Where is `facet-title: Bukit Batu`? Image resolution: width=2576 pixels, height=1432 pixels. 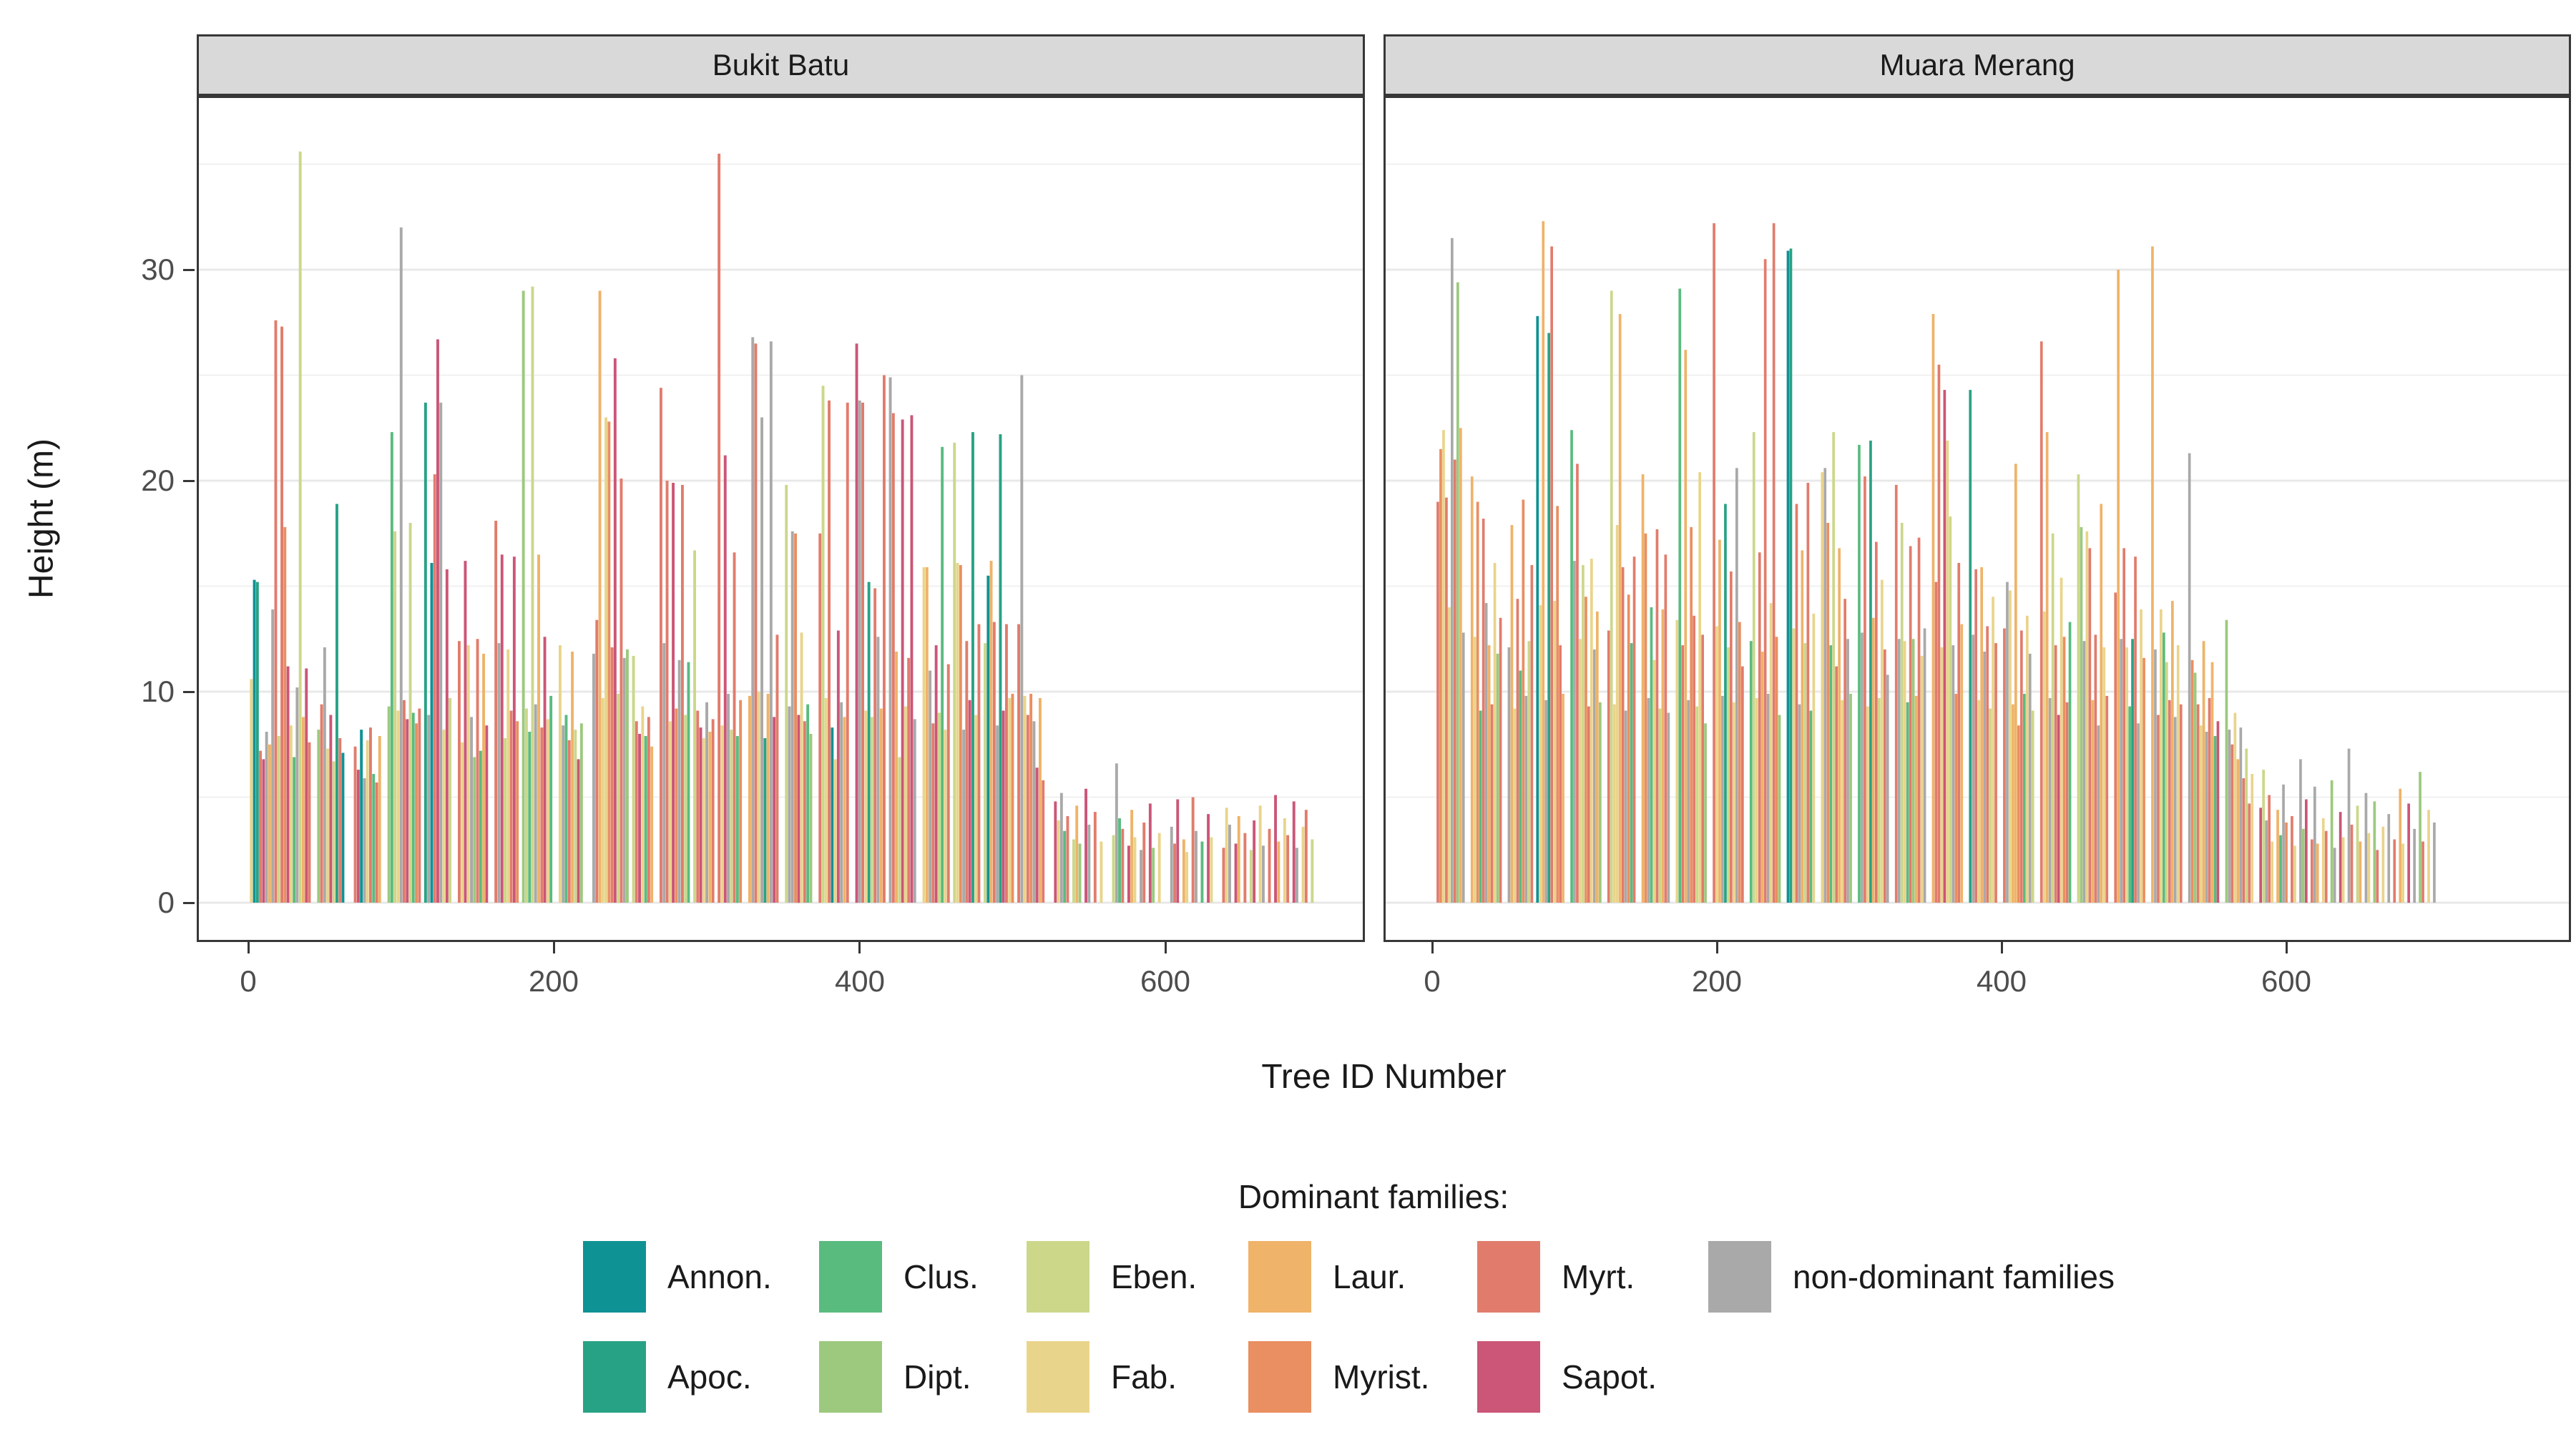 facet-title: Bukit Batu is located at coordinates (781, 65).